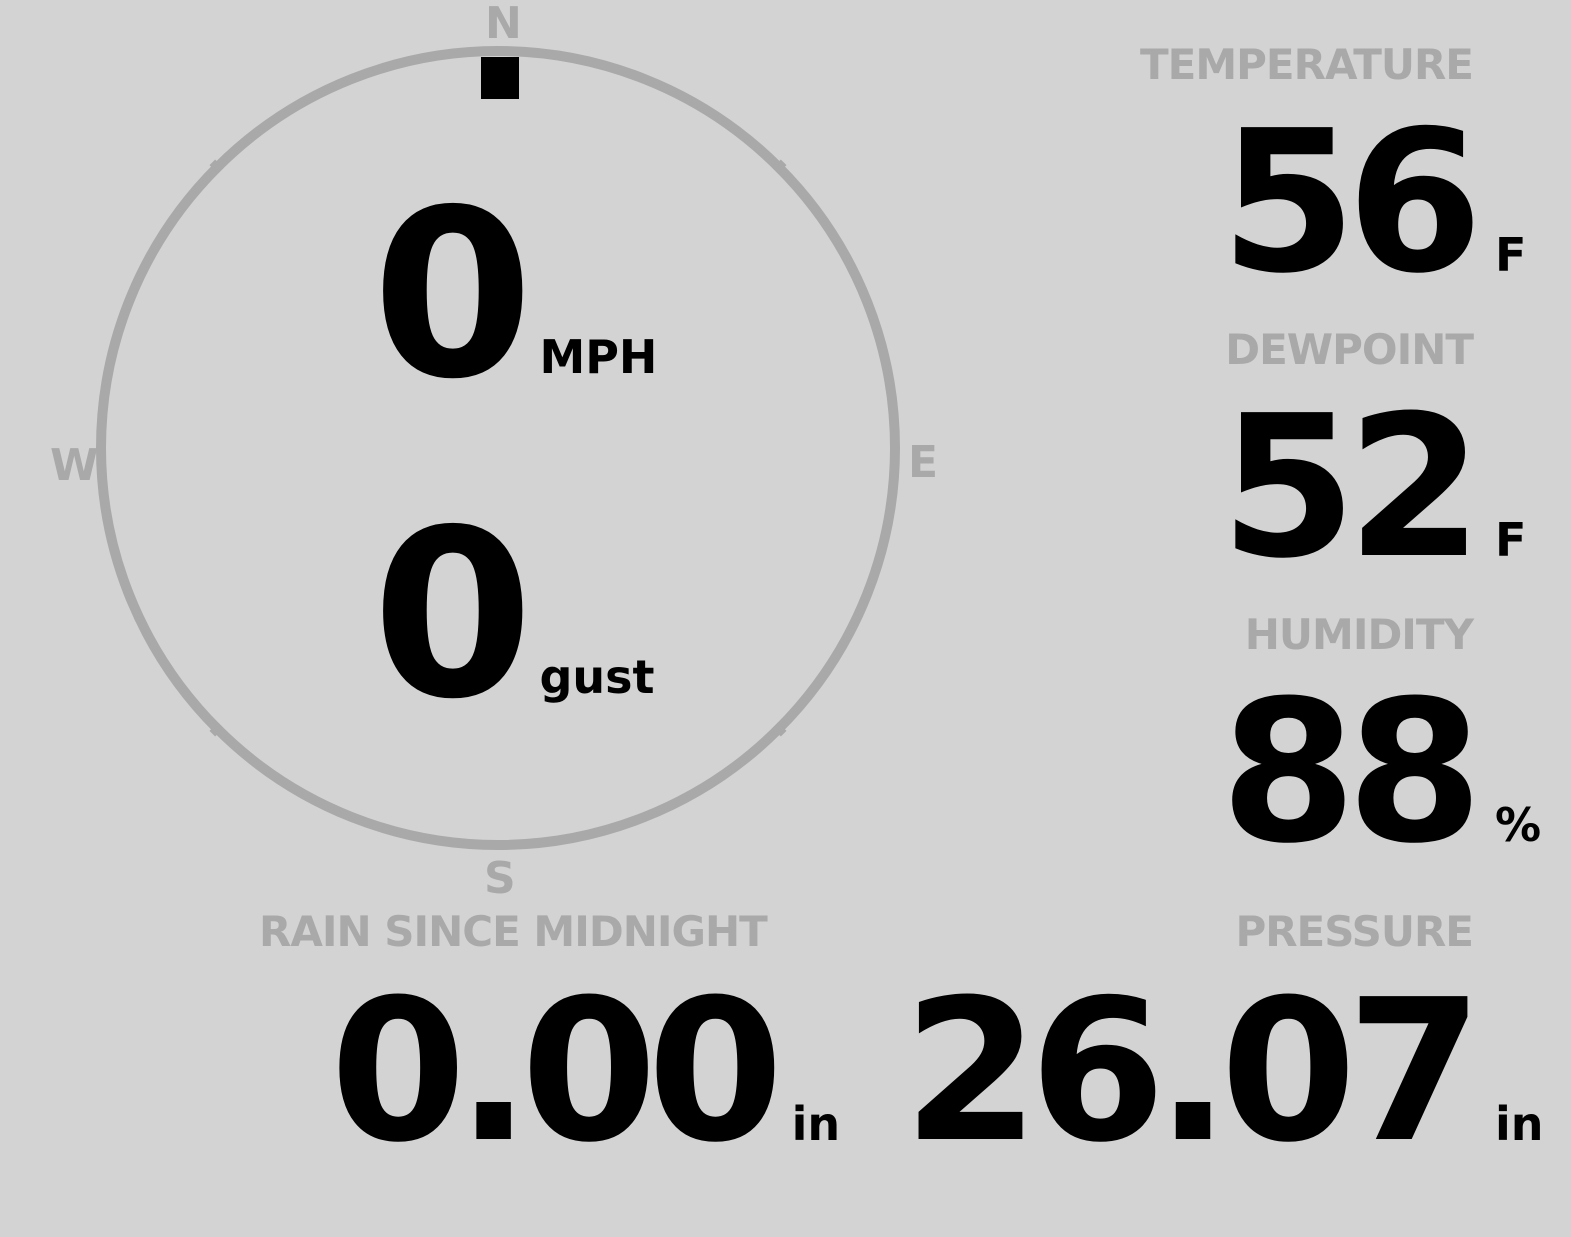  I want to click on humidity-label: HUMIDITY, so click(1359, 634).